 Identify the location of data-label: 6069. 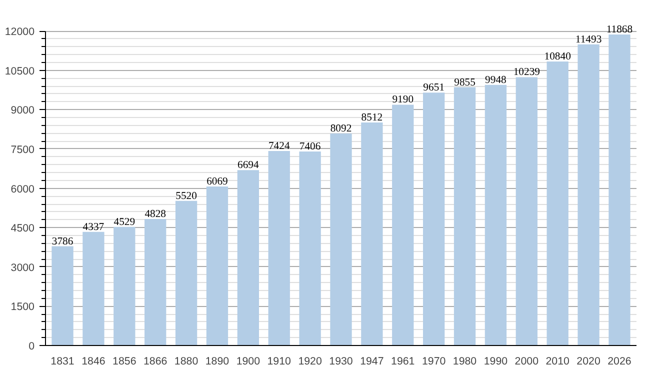
(217, 182).